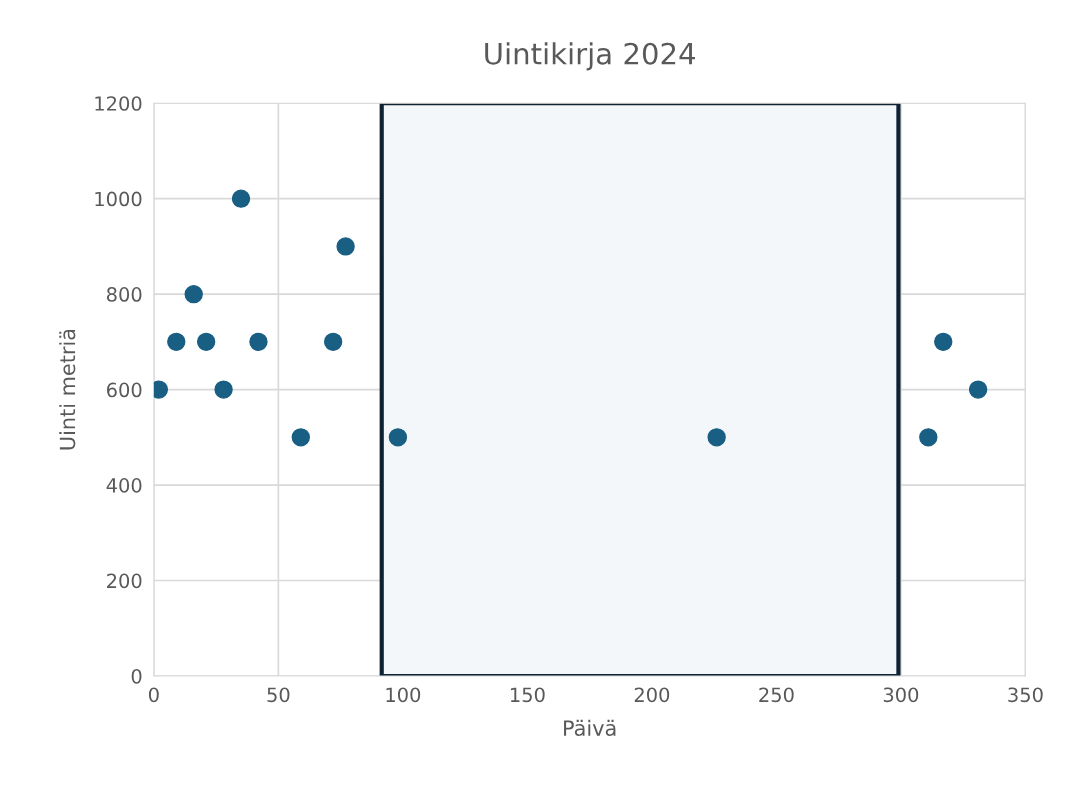 The height and width of the screenshot is (800, 1076). What do you see at coordinates (403, 695) in the screenshot?
I see `x-tick-label: 100` at bounding box center [403, 695].